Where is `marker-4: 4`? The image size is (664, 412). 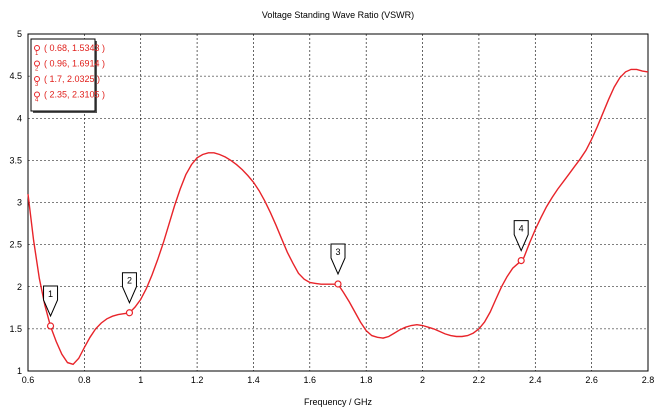
marker-4: 4 is located at coordinates (521, 242).